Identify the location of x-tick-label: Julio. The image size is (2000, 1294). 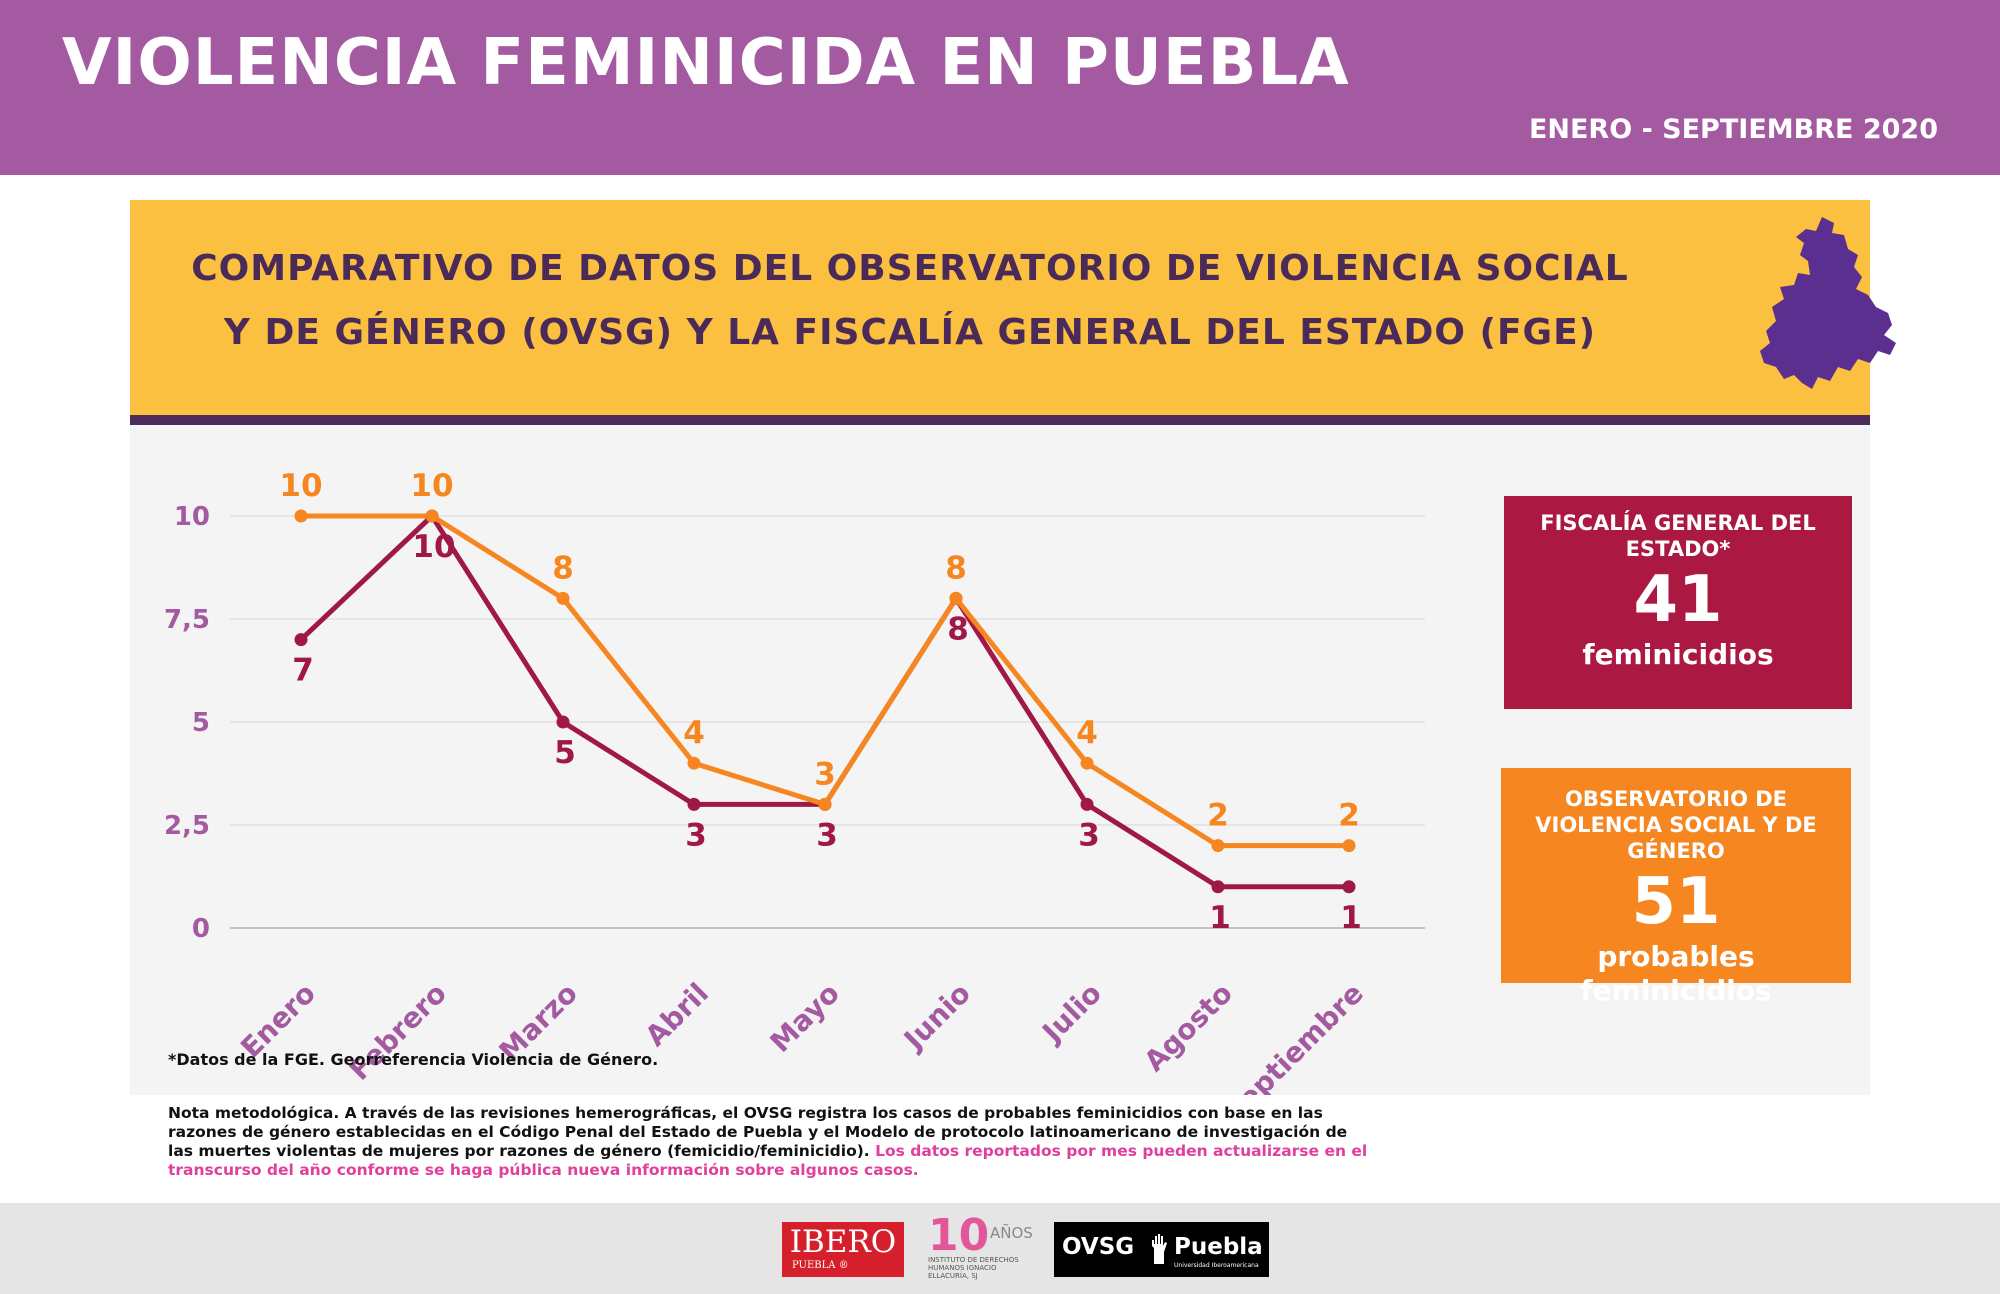
(1071, 1013).